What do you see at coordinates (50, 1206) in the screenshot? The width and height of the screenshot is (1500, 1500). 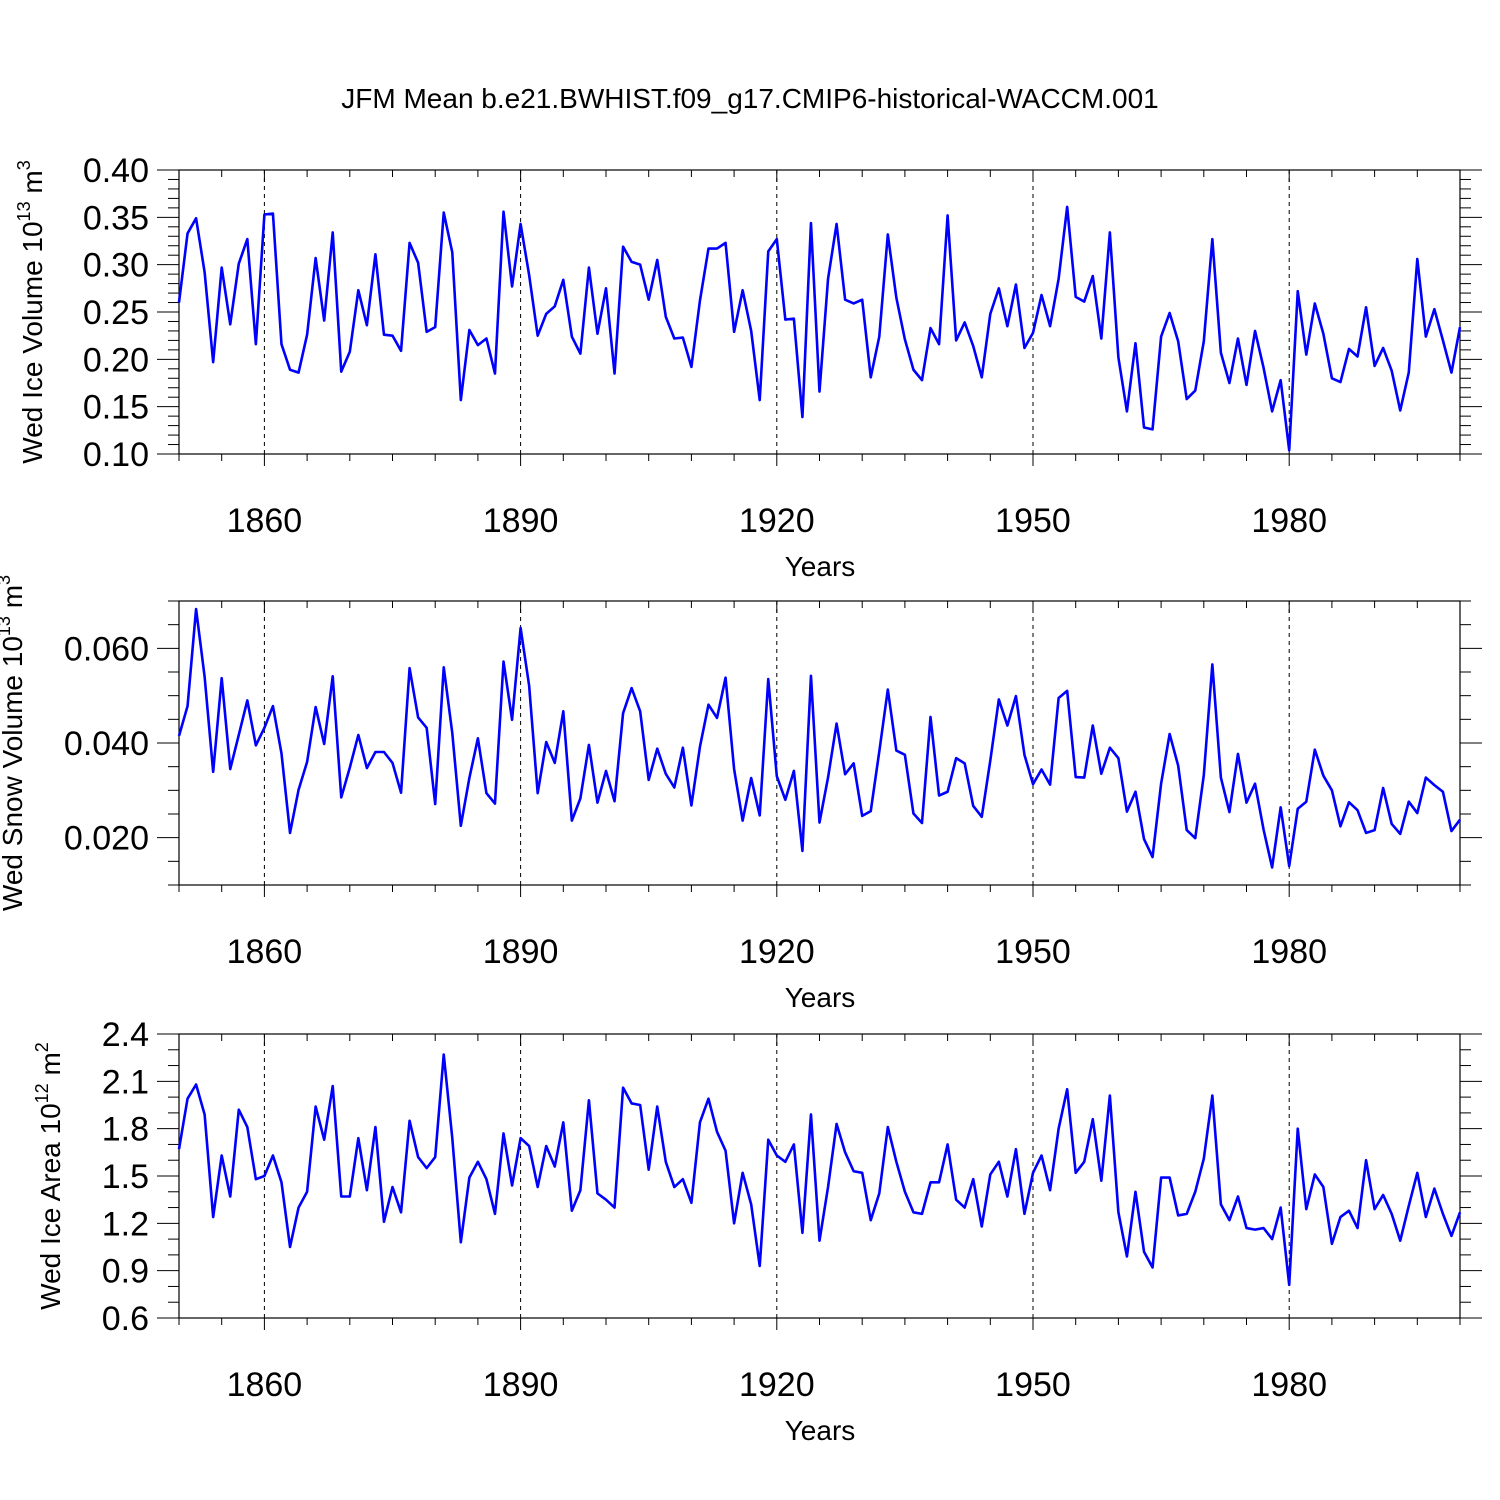 I see `y-axis-label-text: Wed Ice Area 10` at bounding box center [50, 1206].